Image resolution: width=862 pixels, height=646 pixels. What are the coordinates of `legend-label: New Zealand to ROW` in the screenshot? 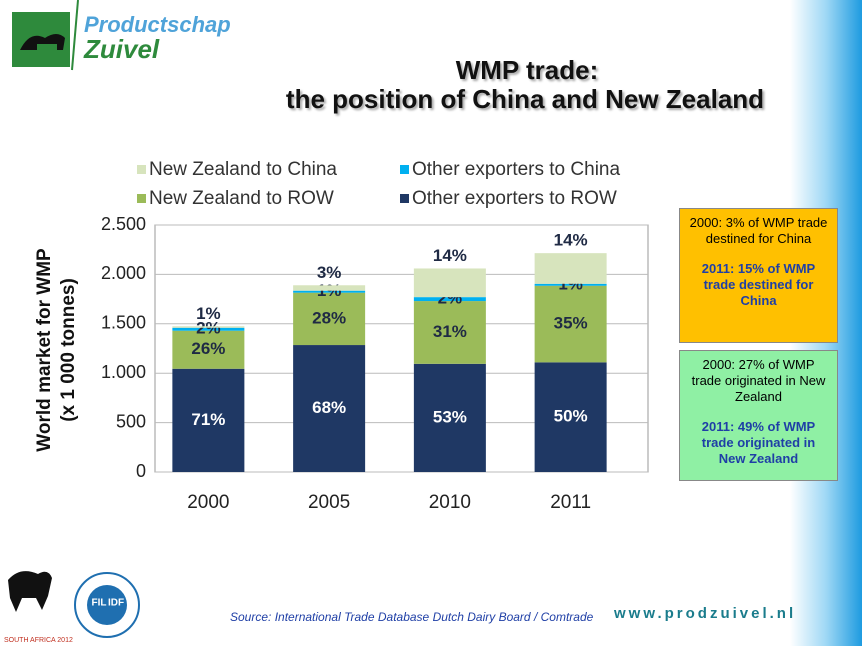 It's located at (241, 198).